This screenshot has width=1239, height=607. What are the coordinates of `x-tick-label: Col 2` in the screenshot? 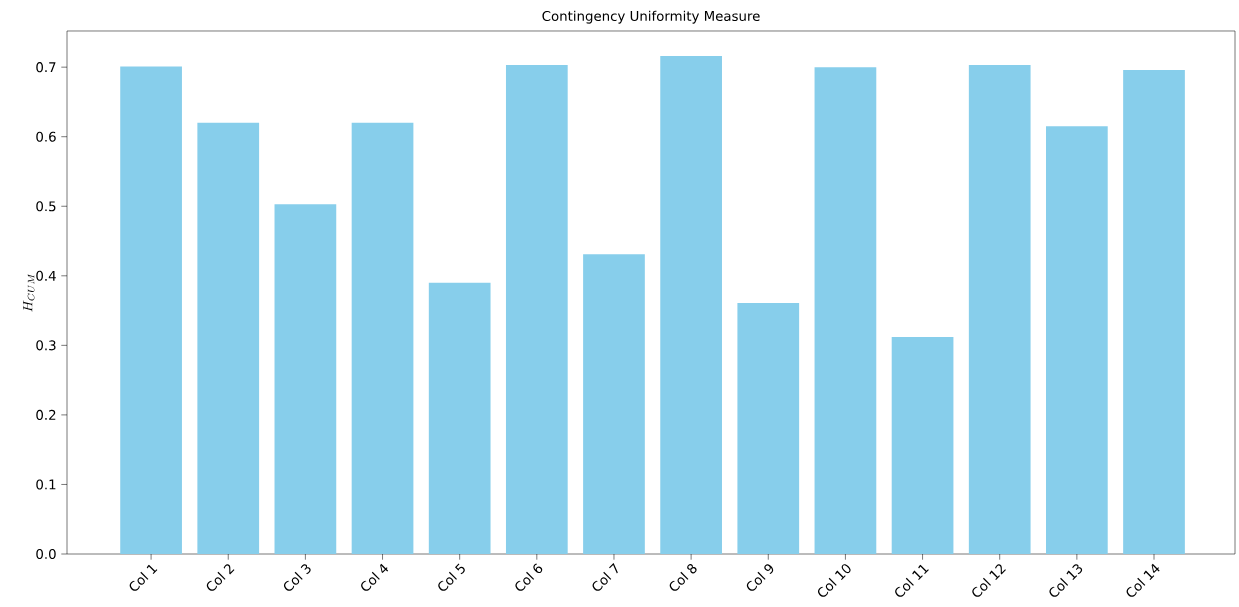 It's located at (220, 577).